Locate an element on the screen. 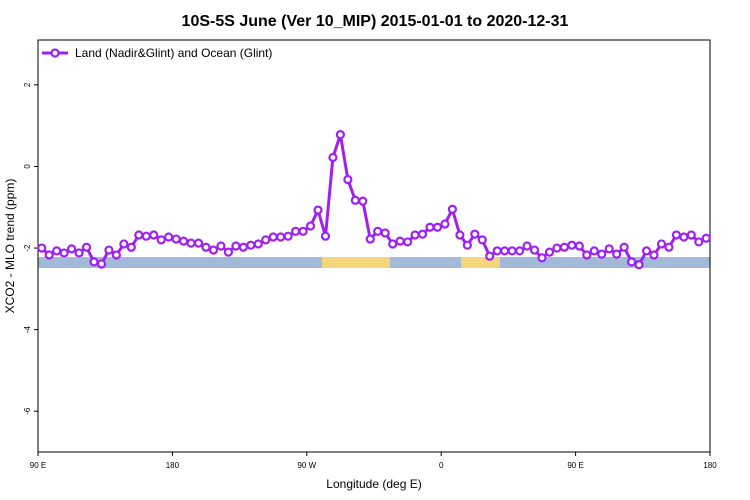  legend-marker is located at coordinates (55, 53).